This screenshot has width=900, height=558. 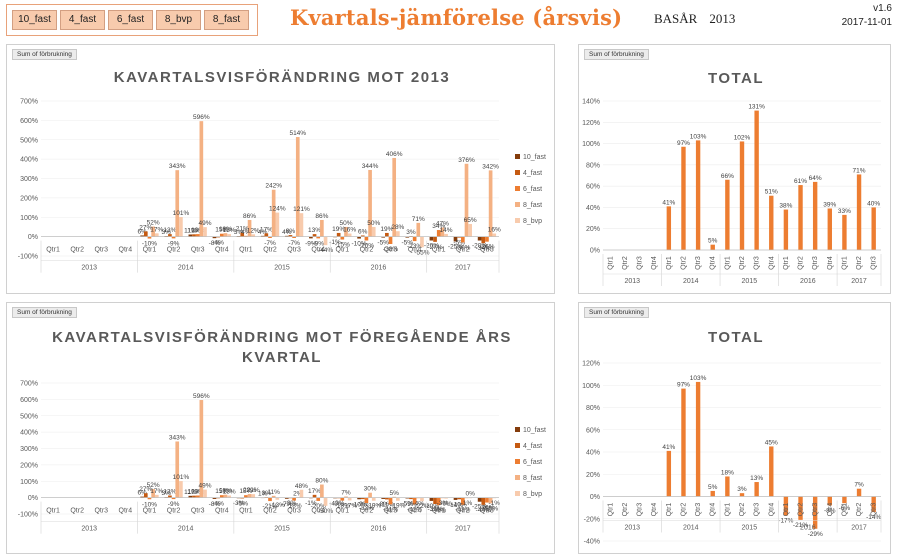 What do you see at coordinates (373, 506) in the screenshot?
I see `data-label: -19%` at bounding box center [373, 506].